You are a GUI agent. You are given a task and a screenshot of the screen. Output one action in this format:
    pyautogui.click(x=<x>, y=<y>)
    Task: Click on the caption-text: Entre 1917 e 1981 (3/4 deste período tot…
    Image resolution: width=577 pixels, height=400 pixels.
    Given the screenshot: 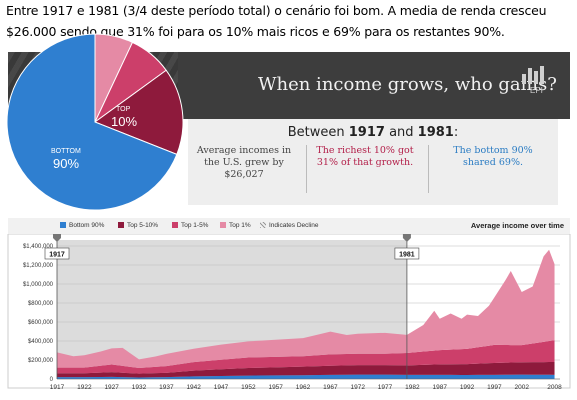 What is the action you would take?
    pyautogui.click(x=288, y=21)
    